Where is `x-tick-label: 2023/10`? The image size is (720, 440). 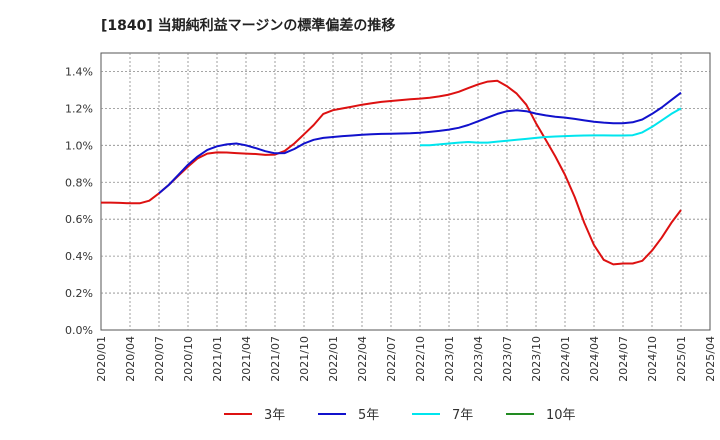
x-tick-label: 2023/10 is located at coordinates (536, 359).